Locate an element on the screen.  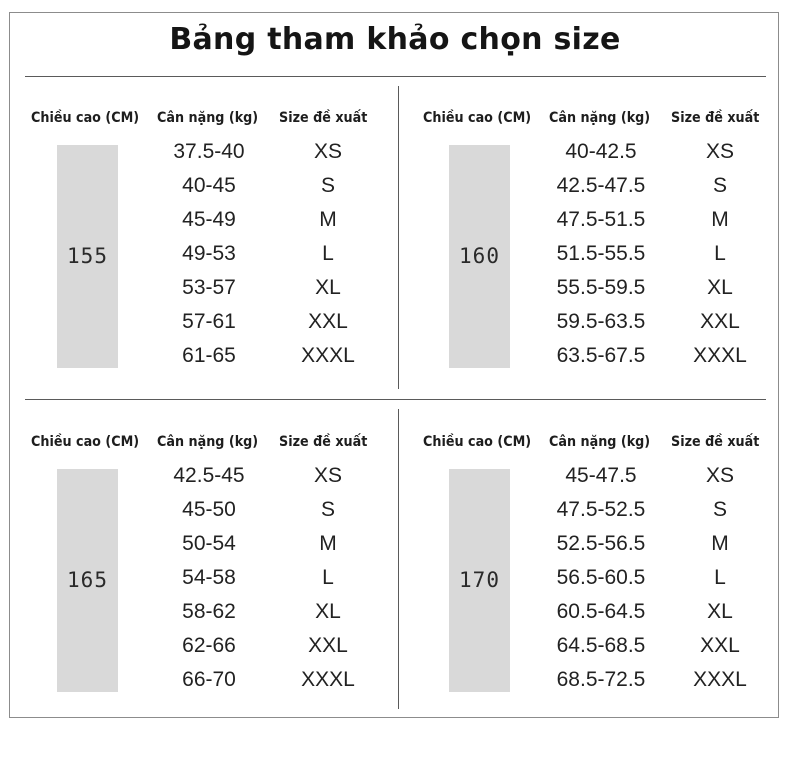
height-value: 155 is located at coordinates (87, 256).